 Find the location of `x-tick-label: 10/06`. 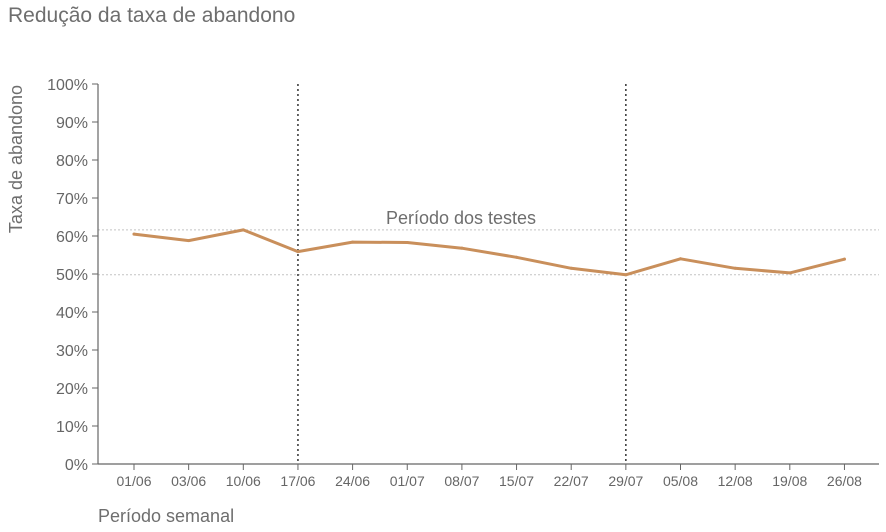

x-tick-label: 10/06 is located at coordinates (243, 481).